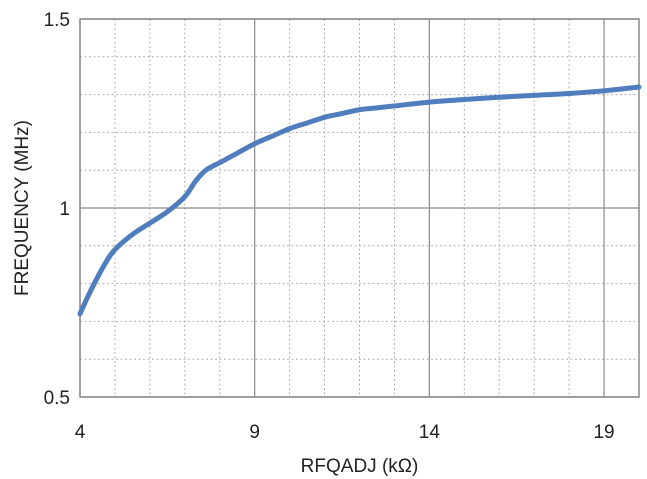  I want to click on y-tick-label: 0.5, so click(57, 398).